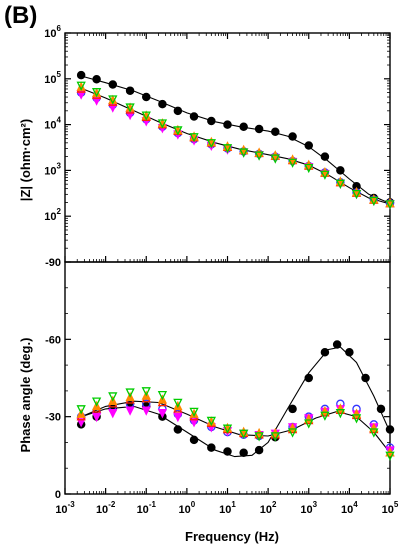 The height and width of the screenshot is (550, 403). I want to click on x-tick-label: 10¹, so click(227, 508).